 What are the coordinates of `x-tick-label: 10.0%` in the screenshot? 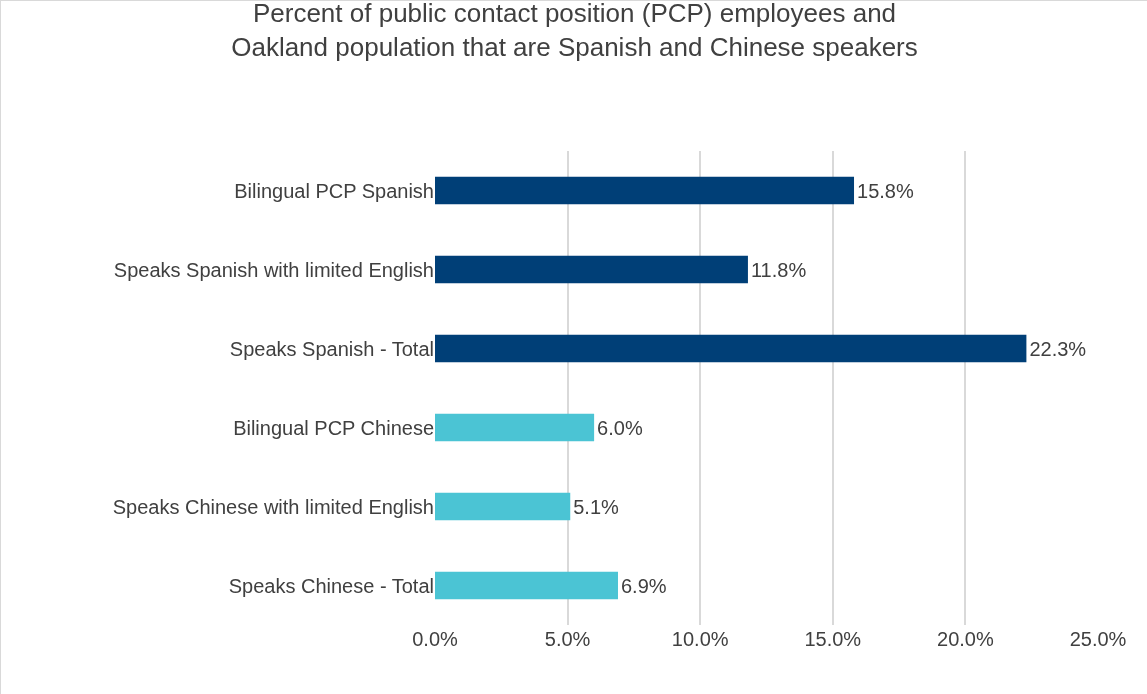 It's located at (700, 639).